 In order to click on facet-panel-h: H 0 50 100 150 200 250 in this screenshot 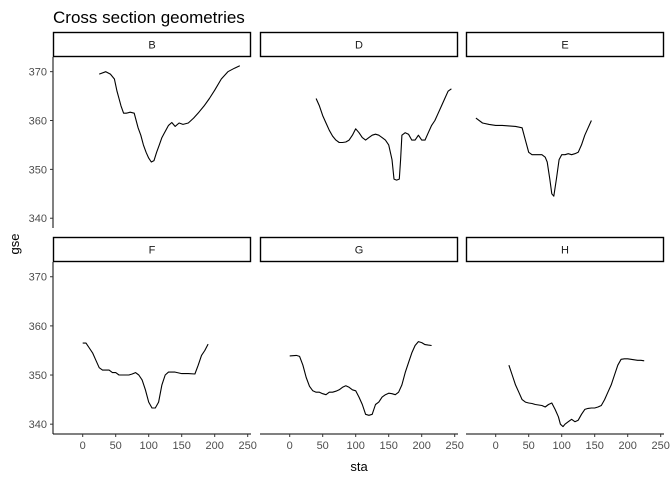, I will do `click(567, 344)`.